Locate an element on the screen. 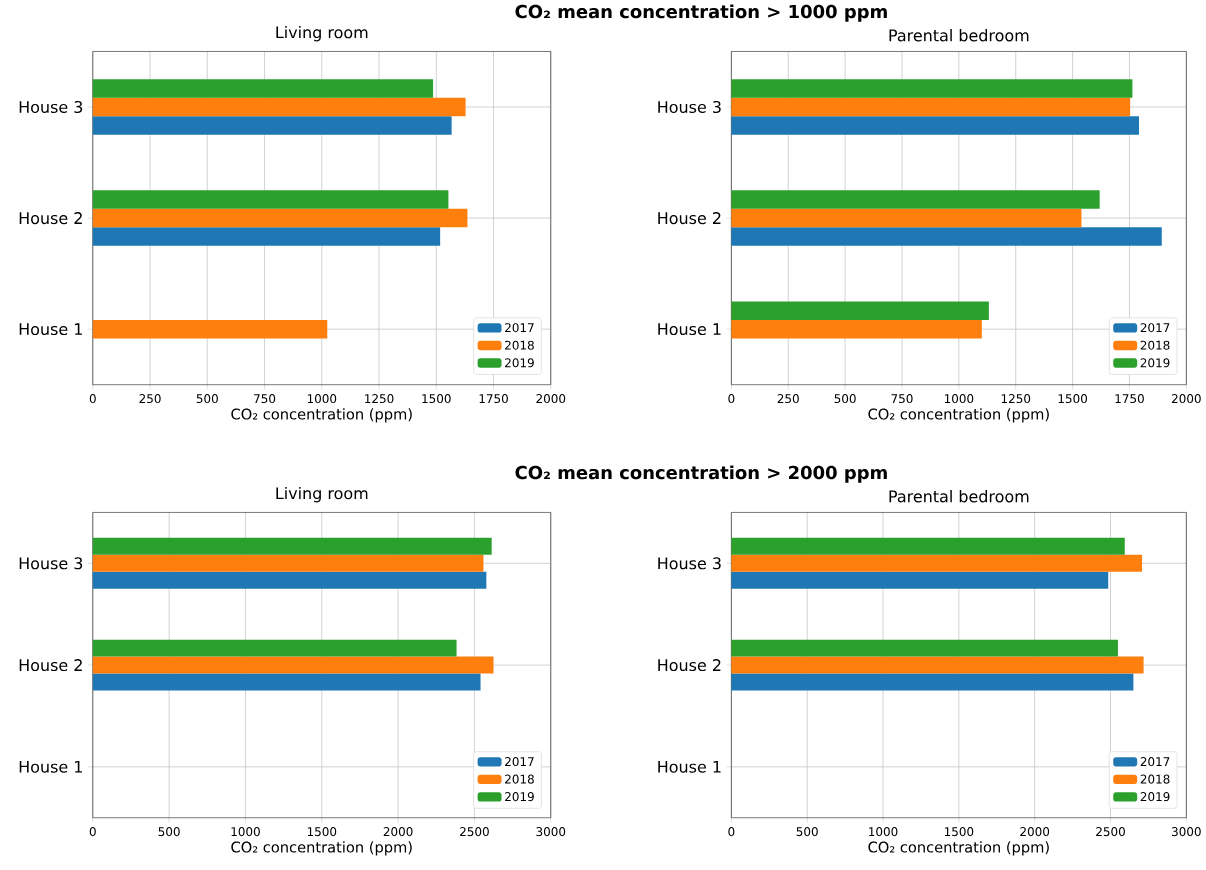 This screenshot has height=870, width=1206. text: CO₂ mean concentration > 2000 ppm is located at coordinates (701, 474).